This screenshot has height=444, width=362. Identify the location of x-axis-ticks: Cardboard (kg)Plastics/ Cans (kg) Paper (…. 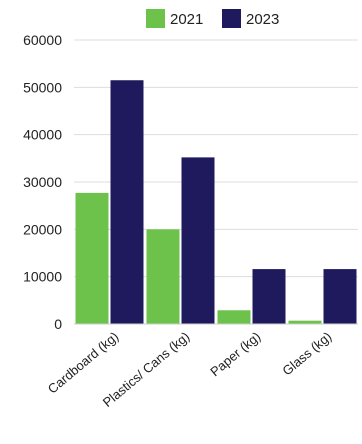
(190, 369).